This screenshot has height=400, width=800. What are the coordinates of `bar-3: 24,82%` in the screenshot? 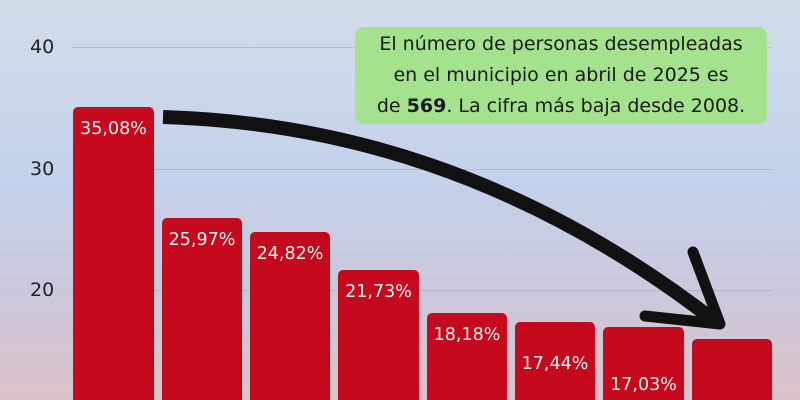 It's located at (290, 316).